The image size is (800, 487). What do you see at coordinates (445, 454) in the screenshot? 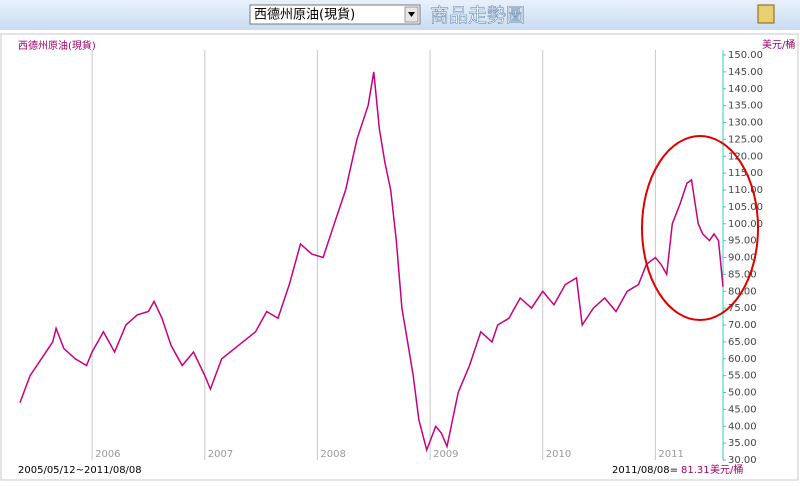
I see `x-tick-label: 2009` at bounding box center [445, 454].